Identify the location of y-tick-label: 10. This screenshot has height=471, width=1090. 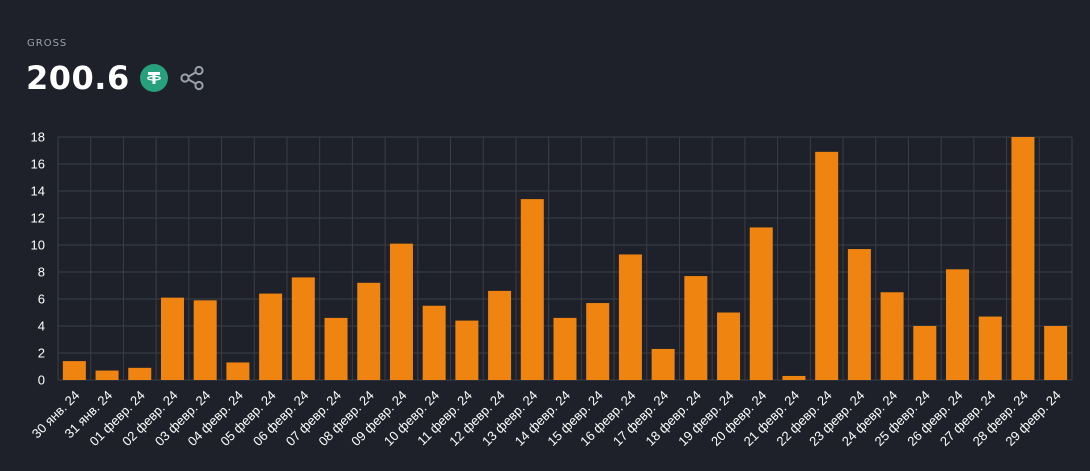
(38, 245).